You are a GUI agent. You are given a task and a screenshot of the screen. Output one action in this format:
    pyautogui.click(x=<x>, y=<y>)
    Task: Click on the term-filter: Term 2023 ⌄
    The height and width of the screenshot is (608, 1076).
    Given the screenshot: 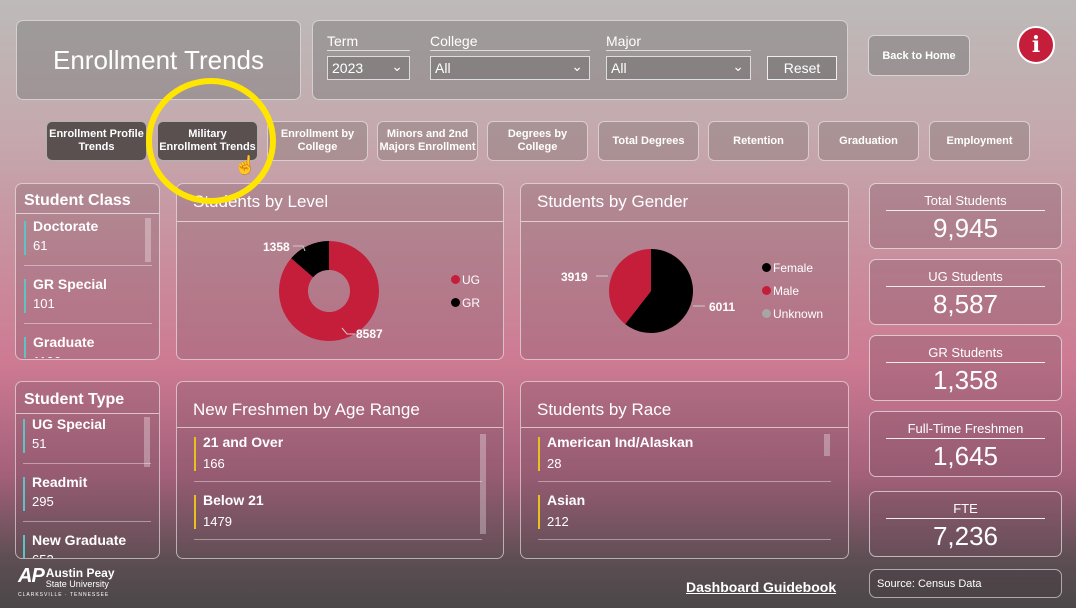 What is the action you would take?
    pyautogui.click(x=368, y=56)
    